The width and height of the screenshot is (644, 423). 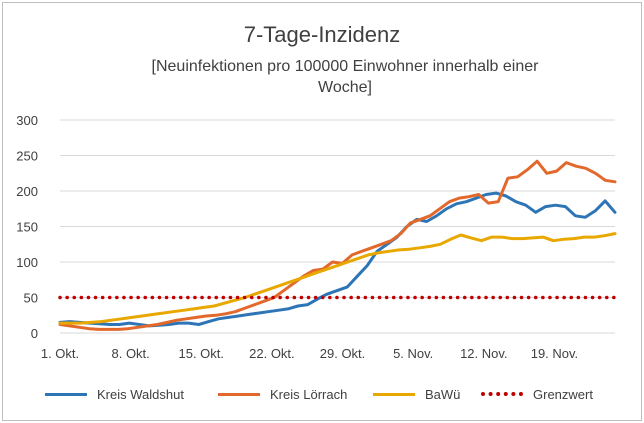 I want to click on y-tick-label: 0, so click(x=34, y=333).